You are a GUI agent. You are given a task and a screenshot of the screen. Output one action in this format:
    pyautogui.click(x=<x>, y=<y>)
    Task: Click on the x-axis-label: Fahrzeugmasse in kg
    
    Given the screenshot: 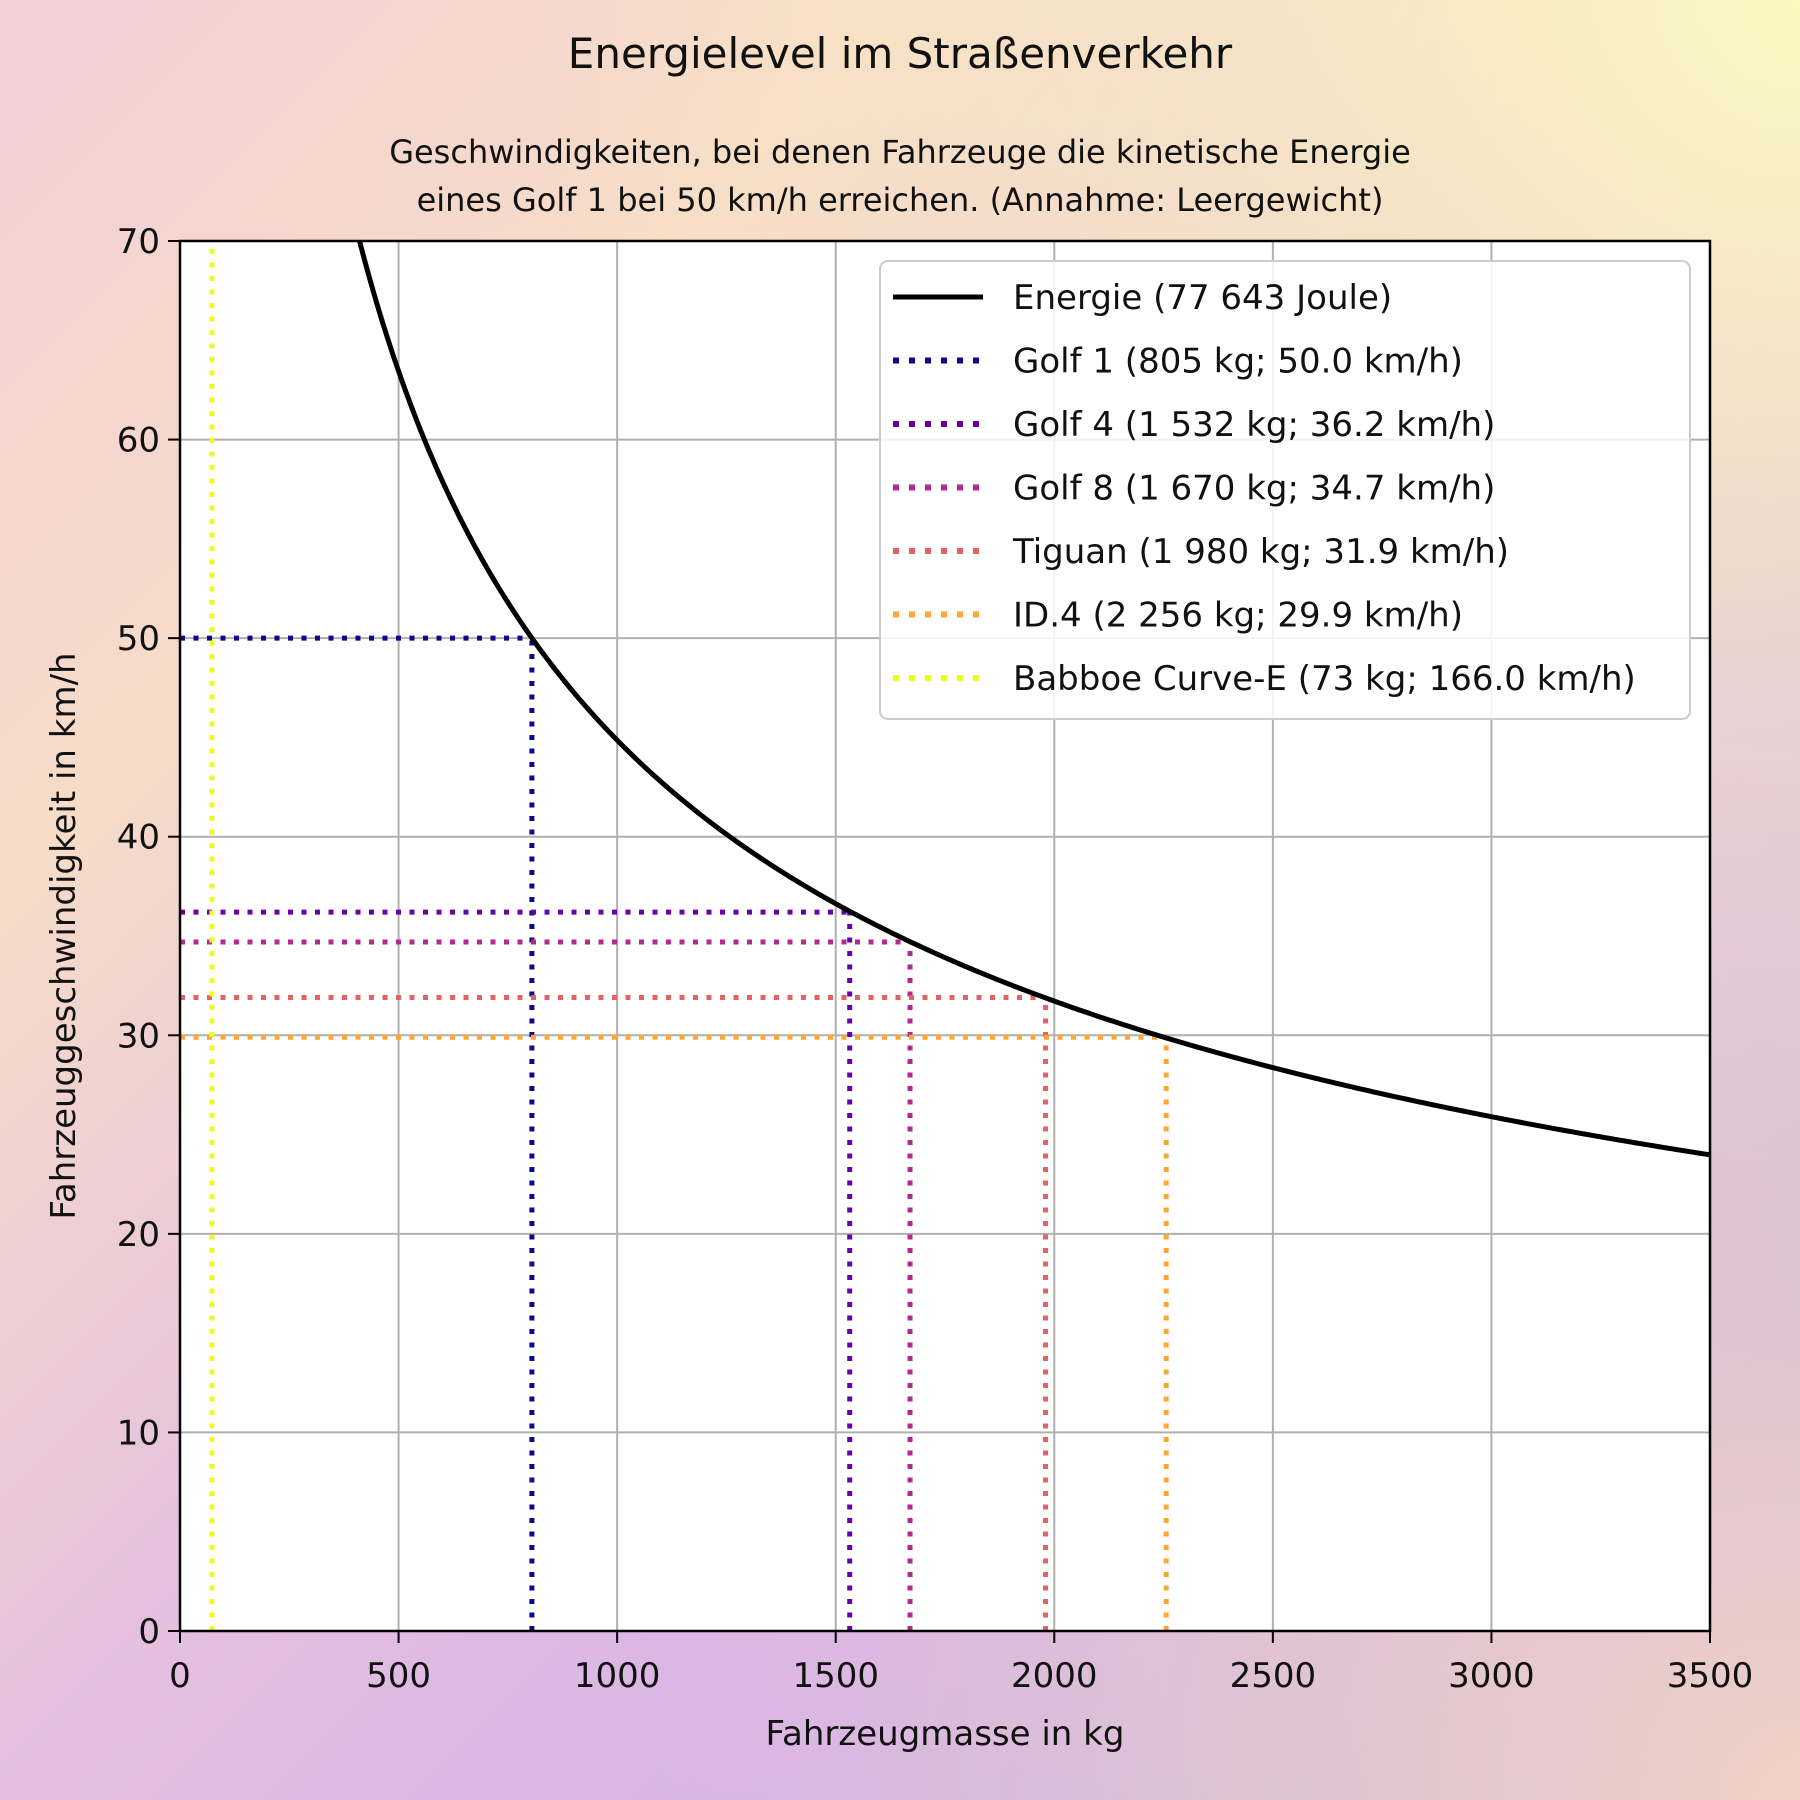 What is the action you would take?
    pyautogui.click(x=945, y=1734)
    